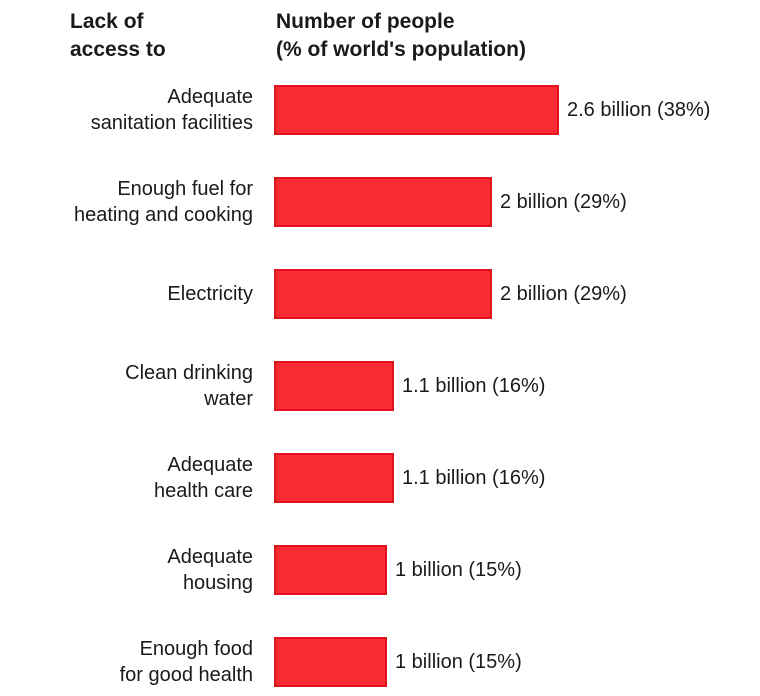 Image resolution: width=760 pixels, height=696 pixels. What do you see at coordinates (186, 662) in the screenshot?
I see `category-label: Enough food for good health` at bounding box center [186, 662].